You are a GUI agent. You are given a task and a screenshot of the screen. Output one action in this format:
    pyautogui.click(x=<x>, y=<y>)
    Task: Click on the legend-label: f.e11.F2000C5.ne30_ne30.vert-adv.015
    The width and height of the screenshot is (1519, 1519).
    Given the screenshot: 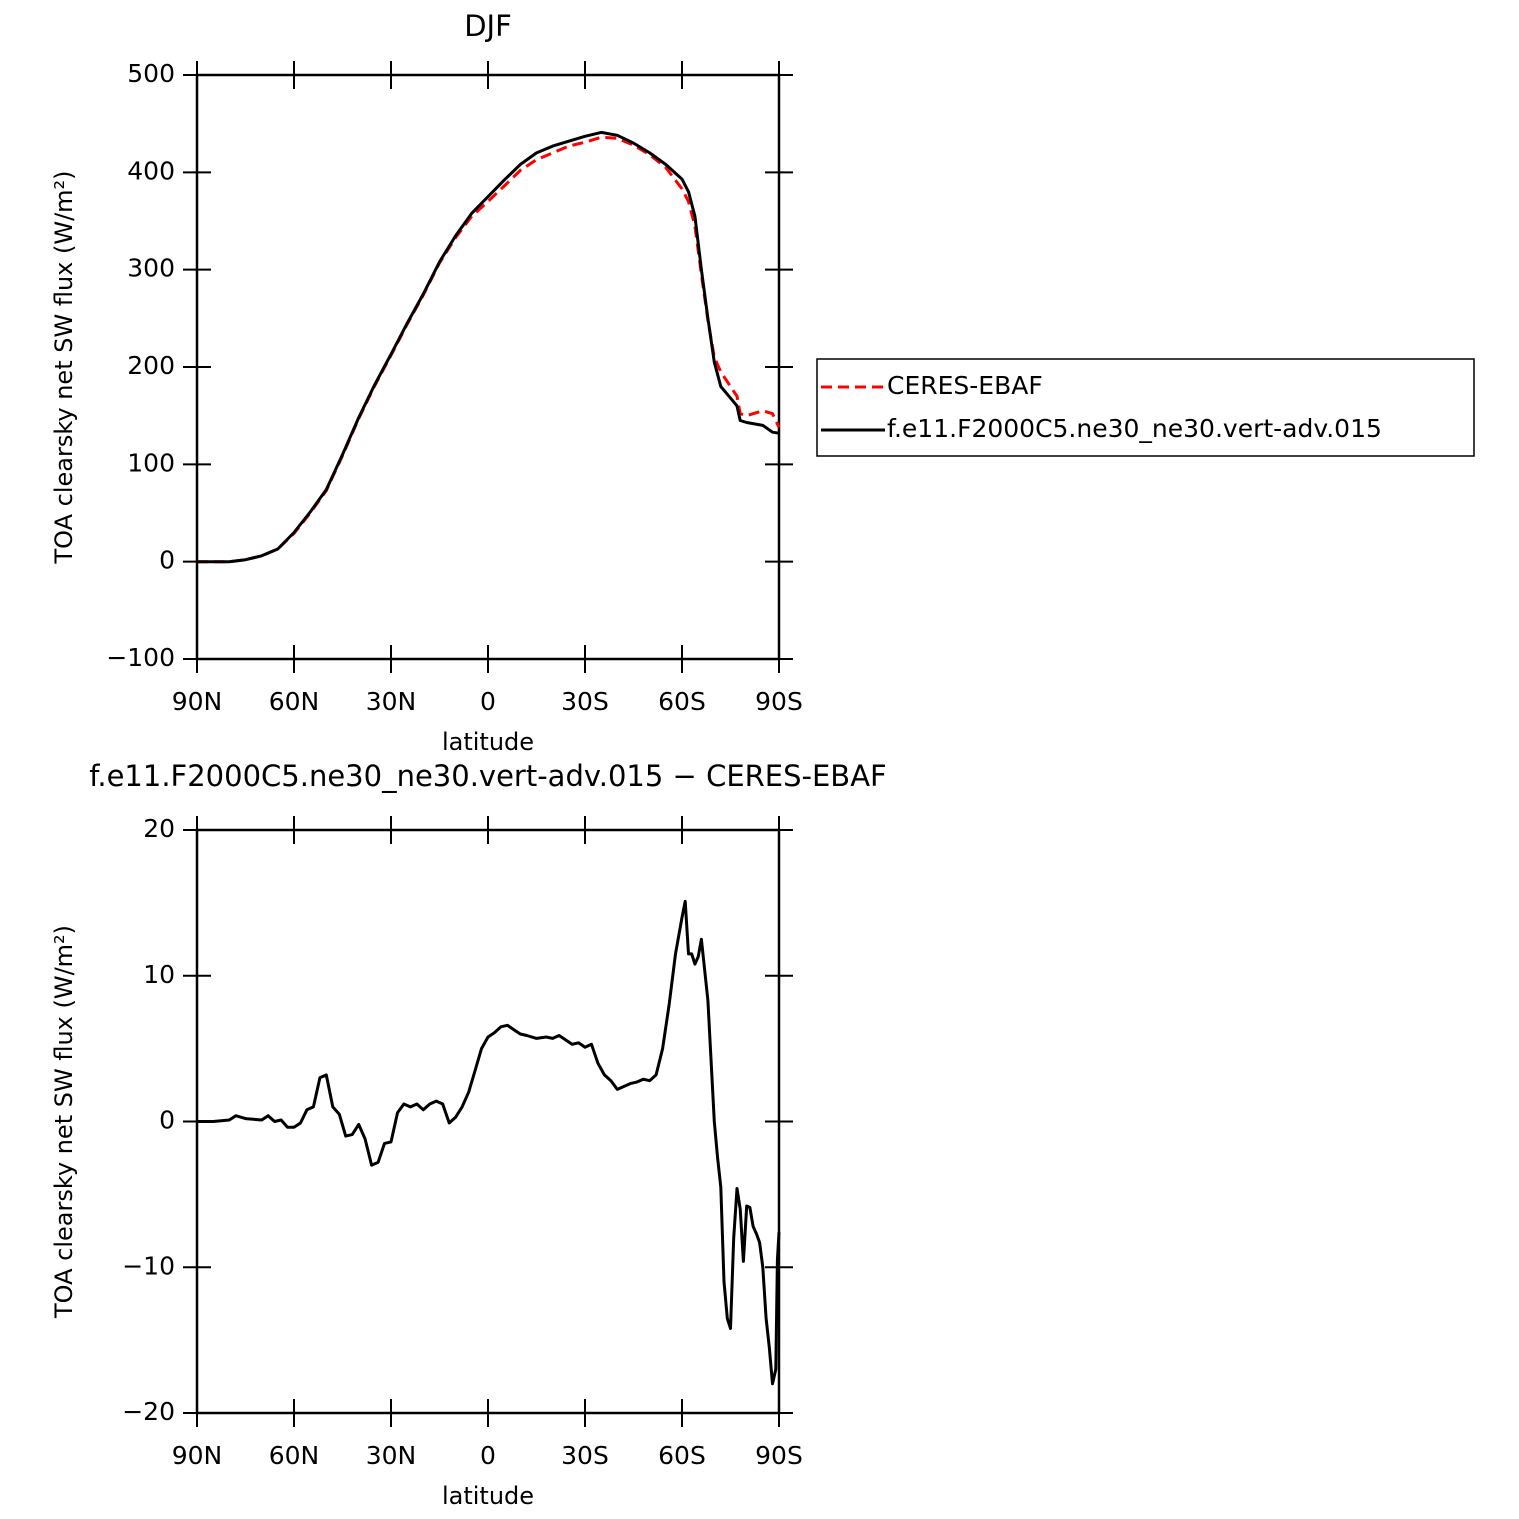 What is the action you would take?
    pyautogui.click(x=1134, y=428)
    